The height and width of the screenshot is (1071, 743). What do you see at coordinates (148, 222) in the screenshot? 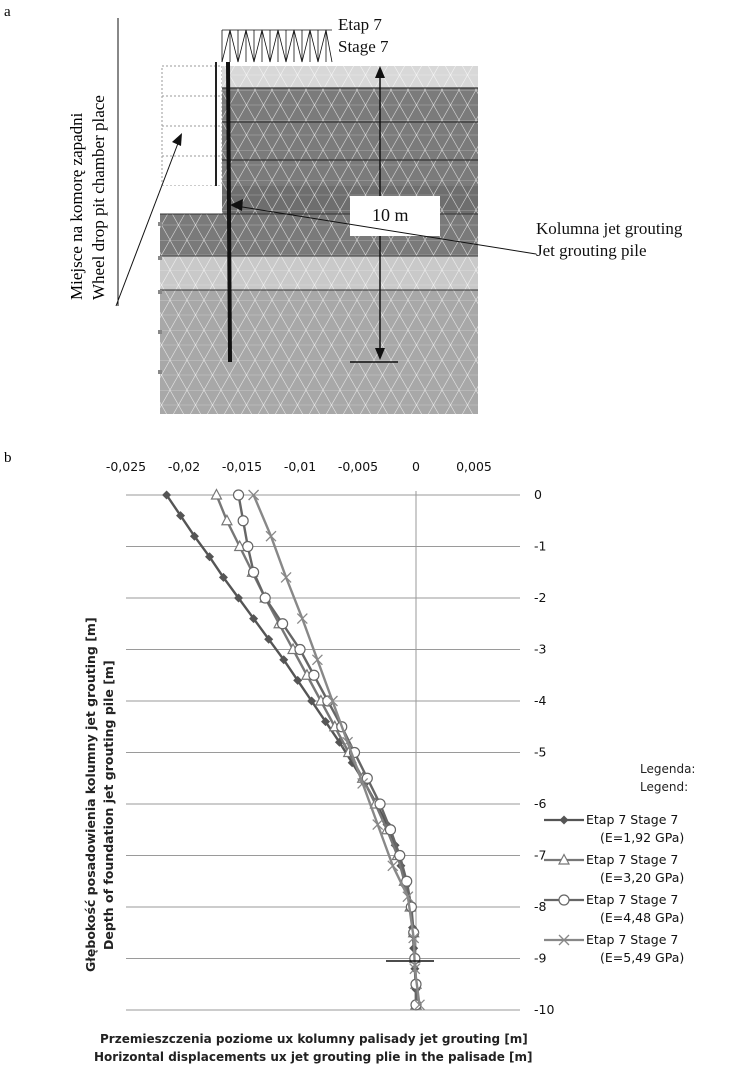
I see `left-label-leader` at bounding box center [148, 222].